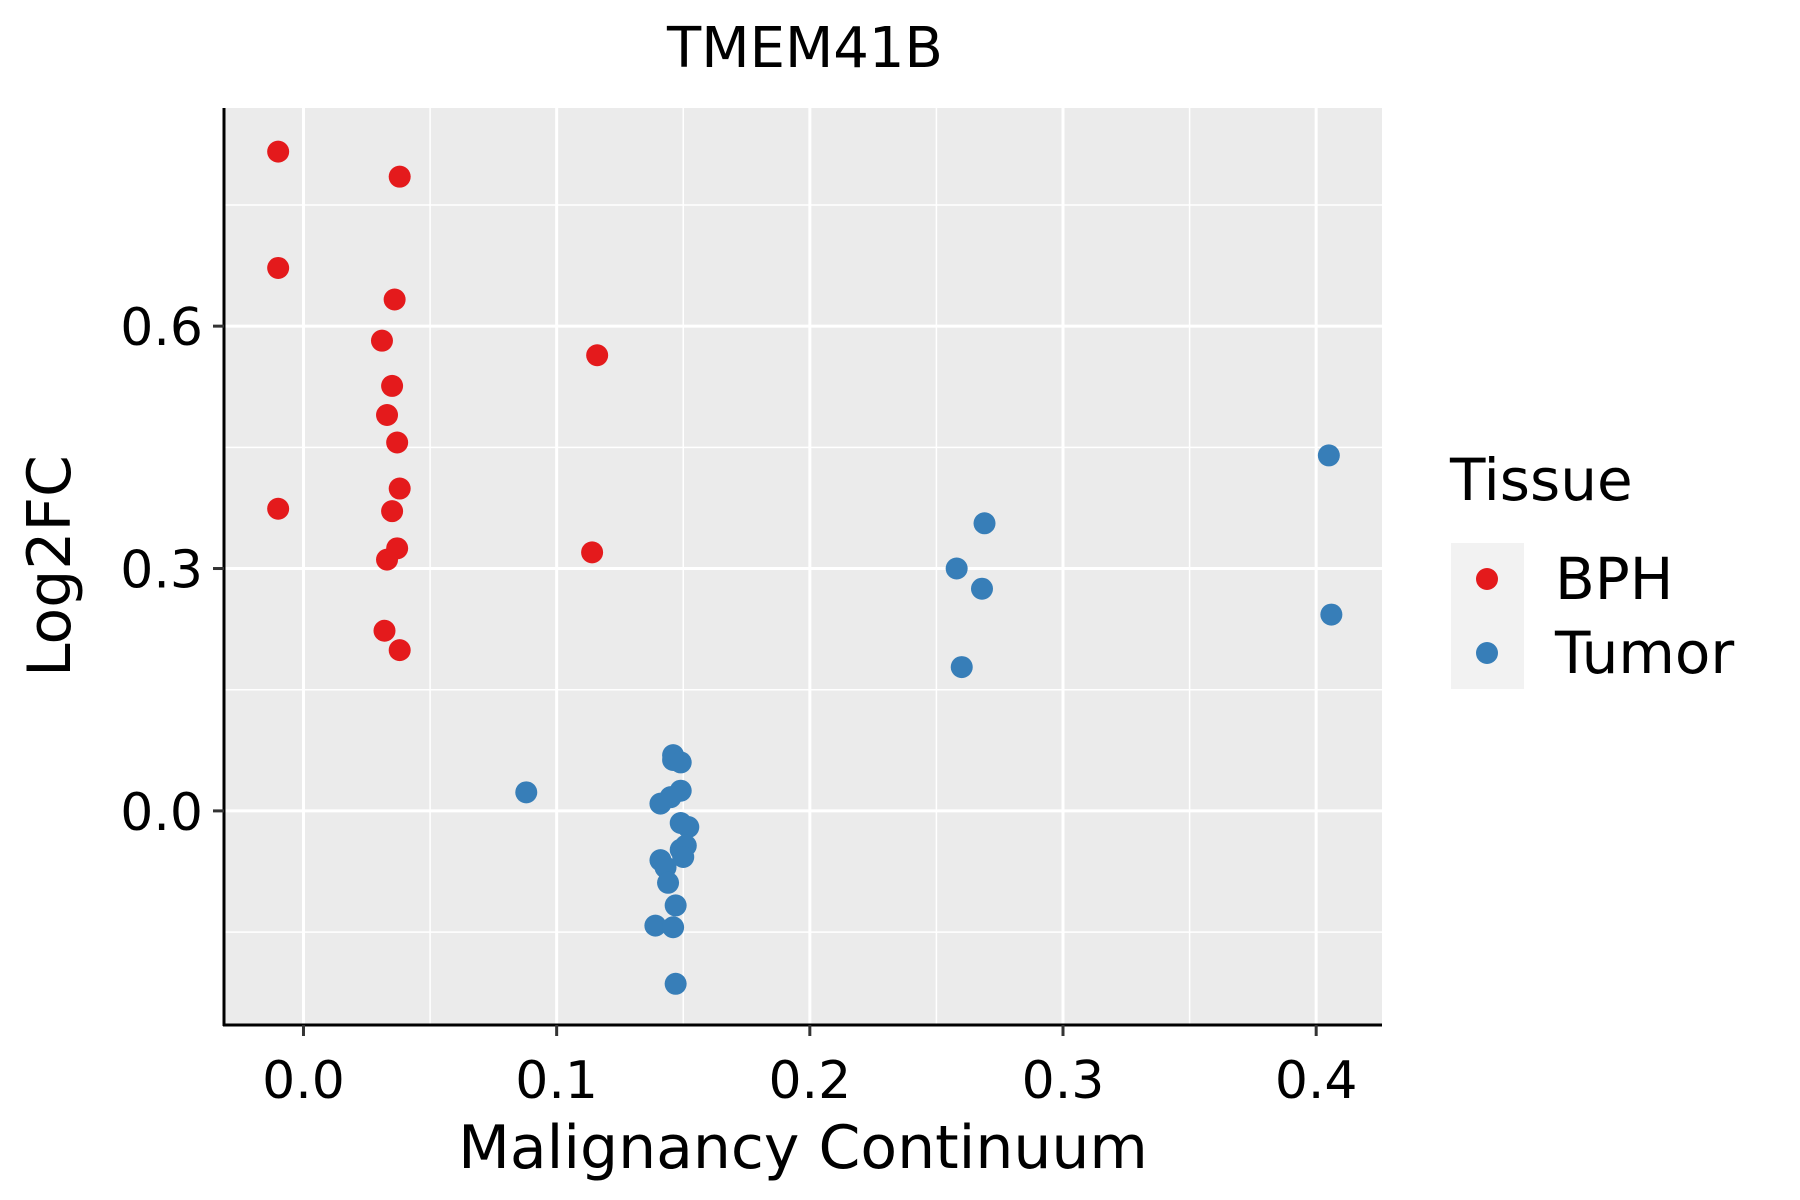  I want to click on x-tick-label: 0.0, so click(303, 1081).